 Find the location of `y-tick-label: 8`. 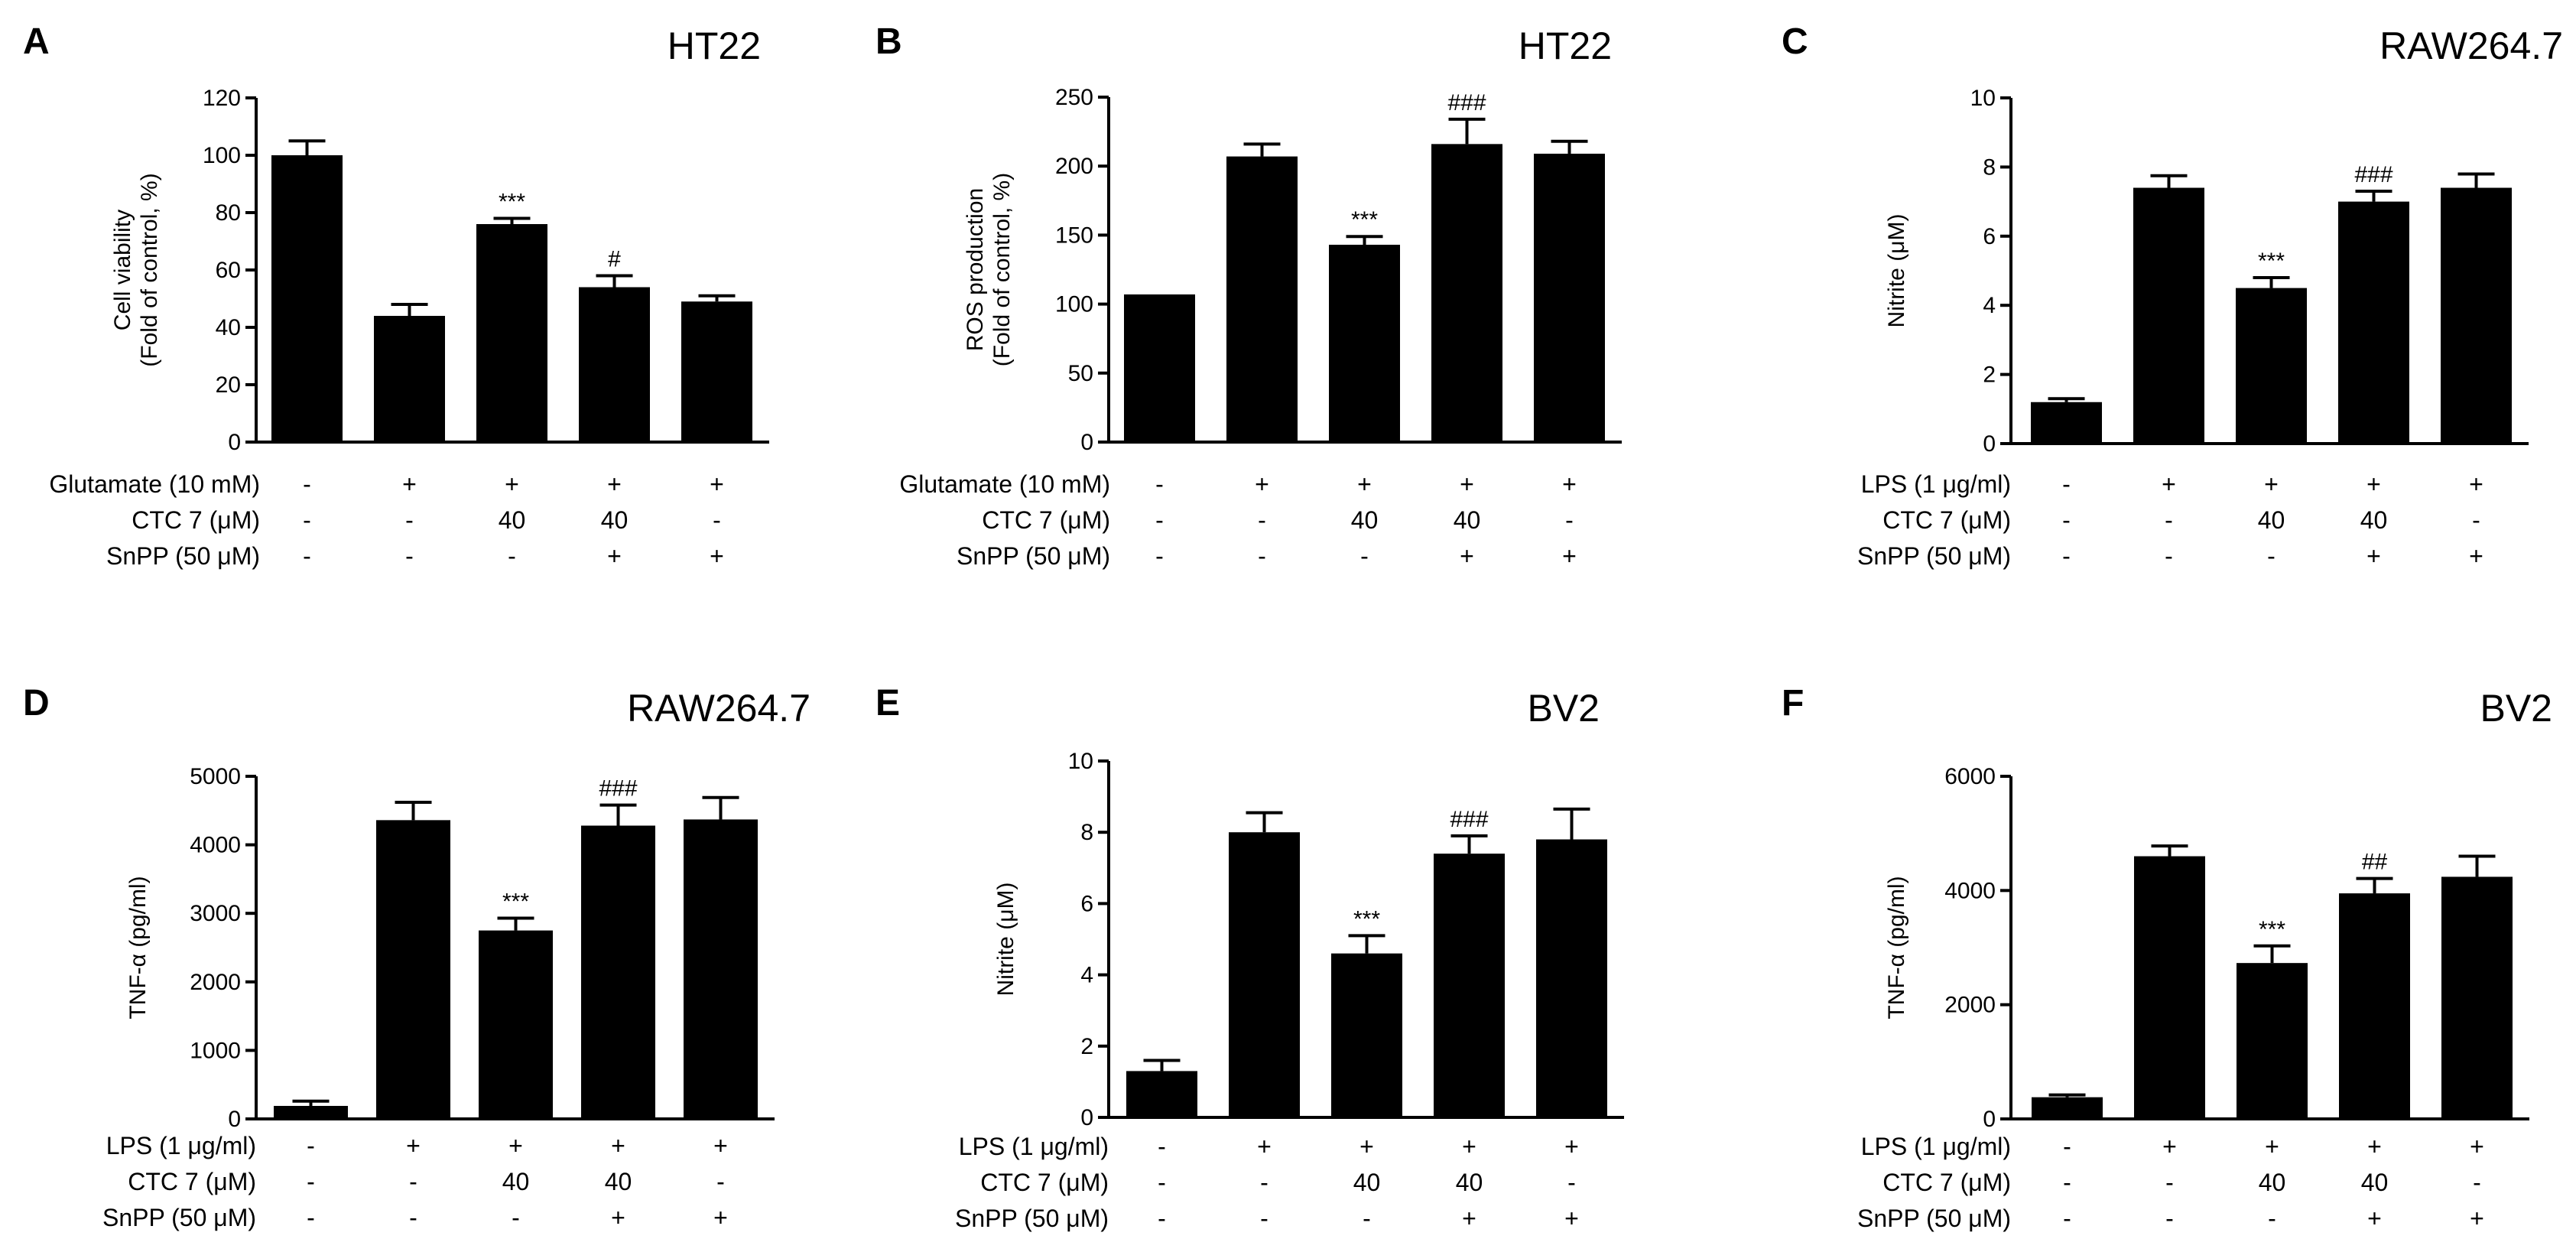

y-tick-label: 8 is located at coordinates (1087, 832).